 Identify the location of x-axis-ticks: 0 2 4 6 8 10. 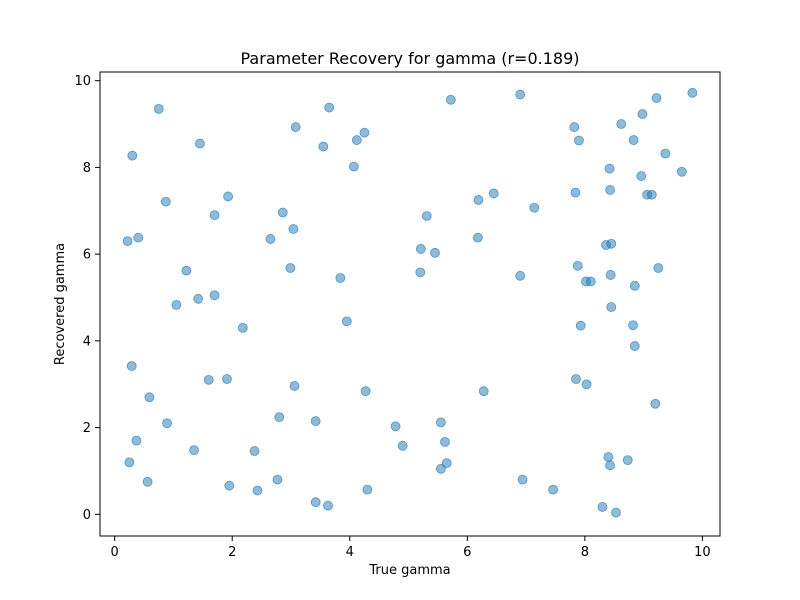
(411, 548).